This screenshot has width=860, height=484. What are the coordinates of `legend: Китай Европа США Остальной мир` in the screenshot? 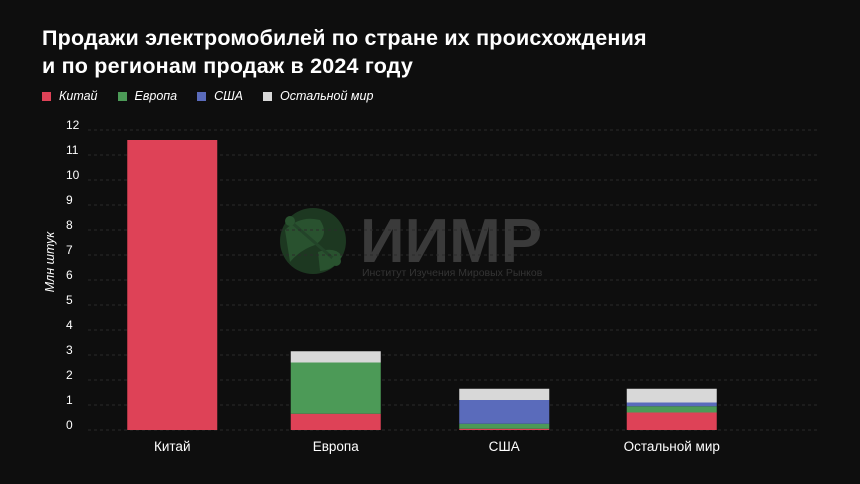 It's located at (207, 96).